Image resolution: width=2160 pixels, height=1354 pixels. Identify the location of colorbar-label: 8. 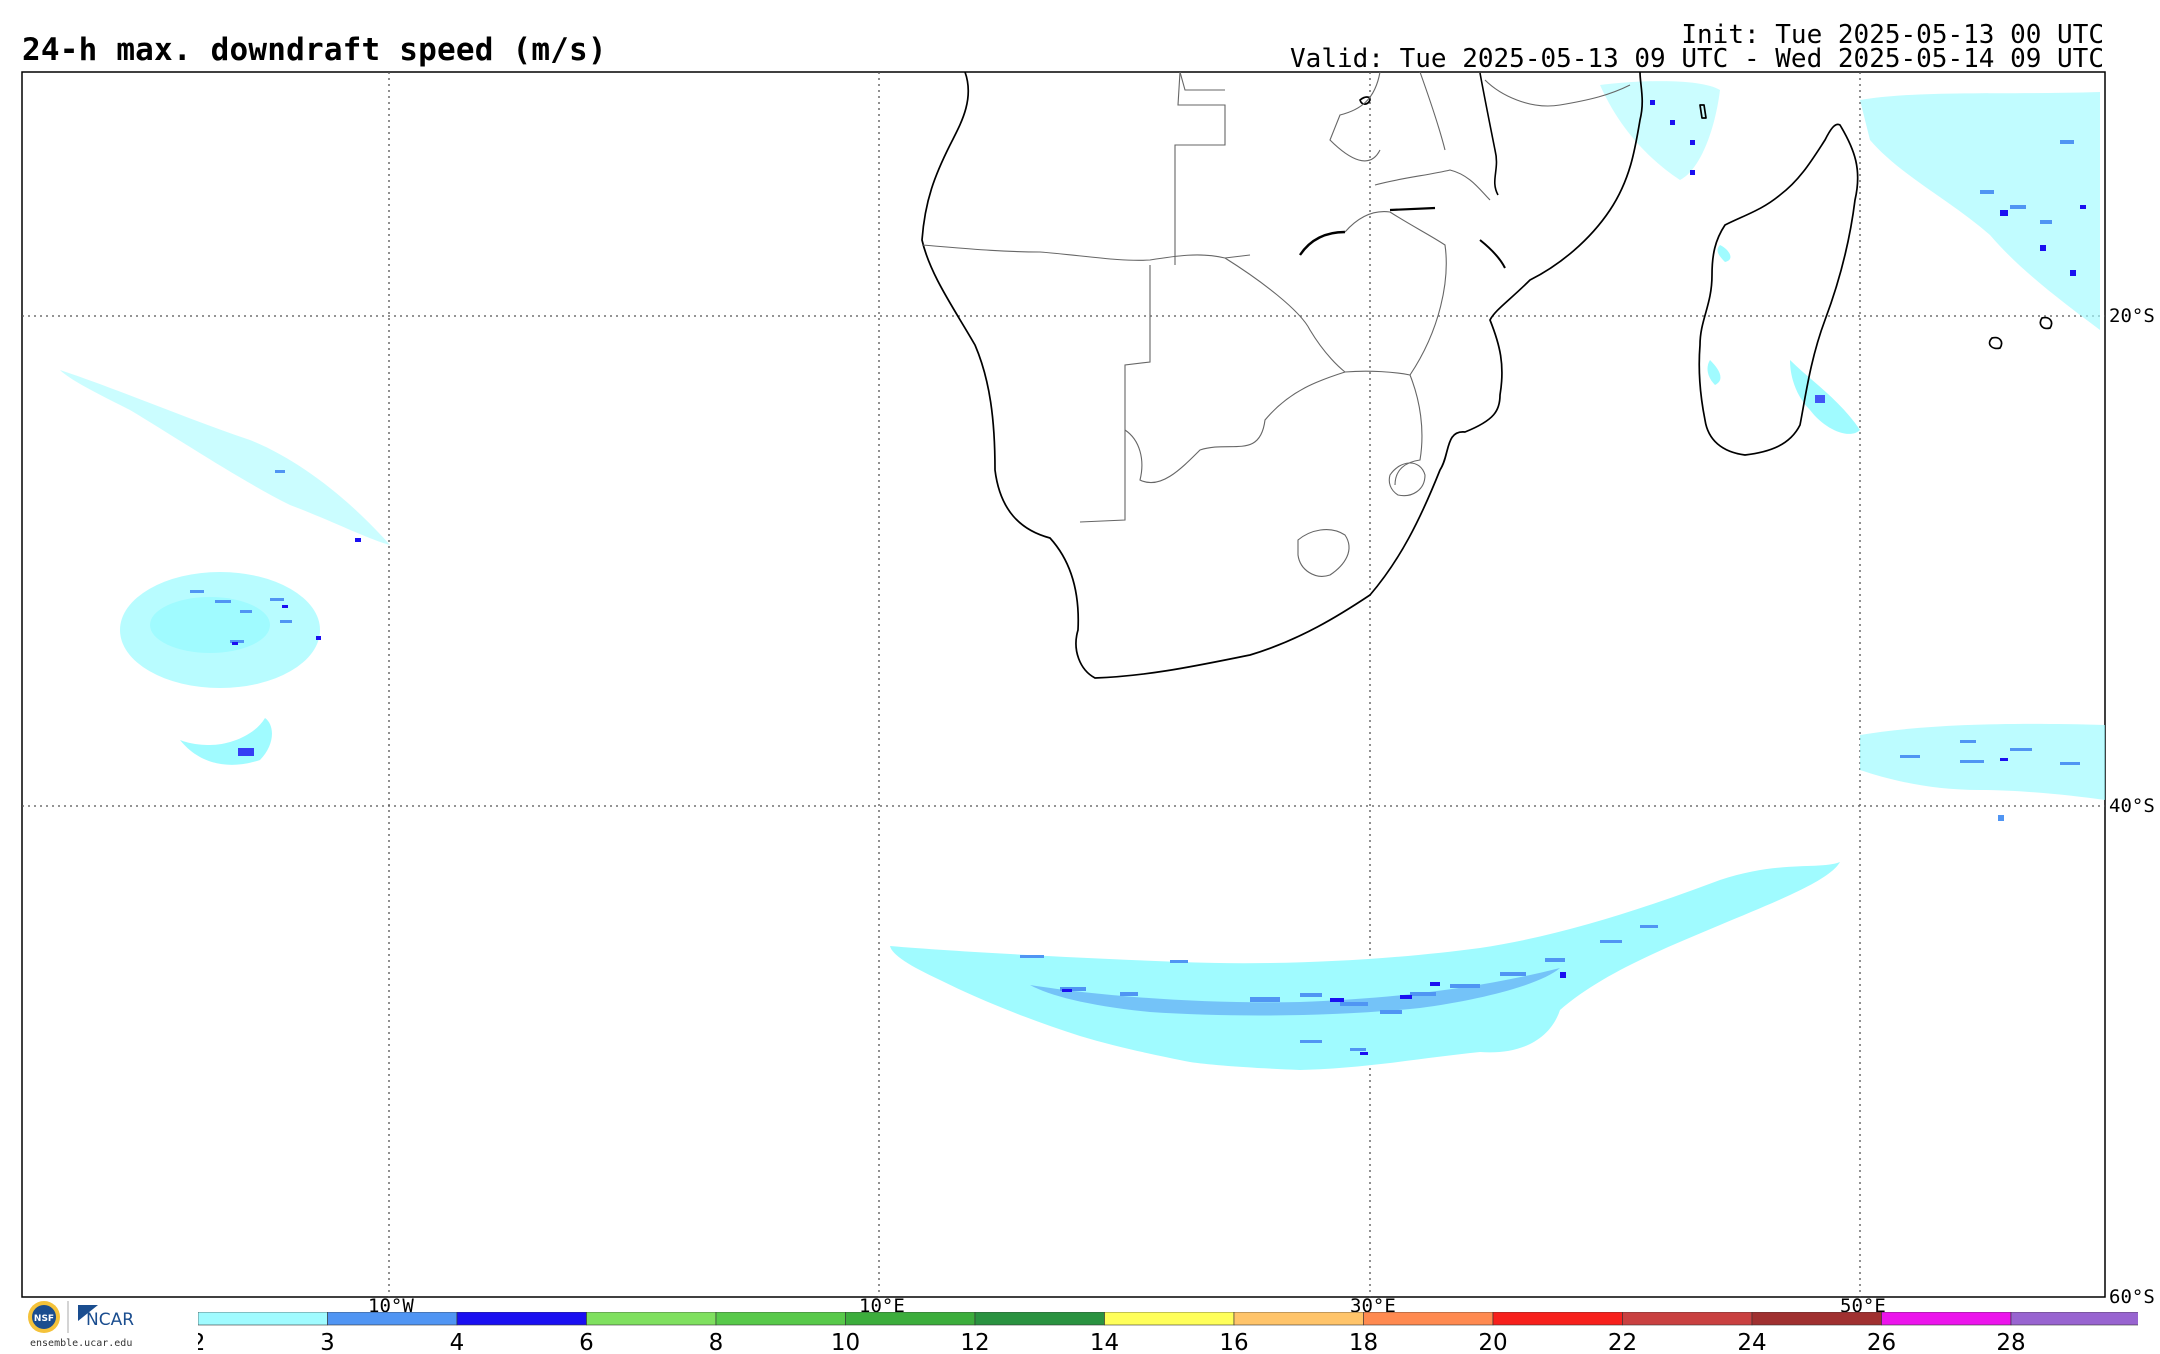
(716, 1342).